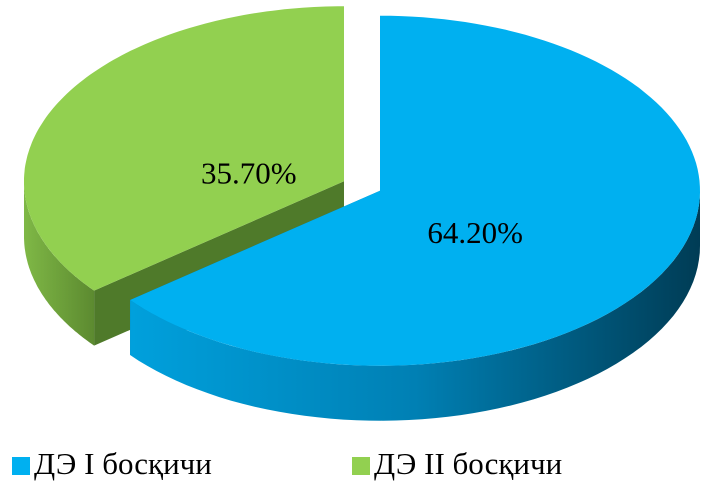  I want to click on data-label: 35.70%, so click(249, 172).